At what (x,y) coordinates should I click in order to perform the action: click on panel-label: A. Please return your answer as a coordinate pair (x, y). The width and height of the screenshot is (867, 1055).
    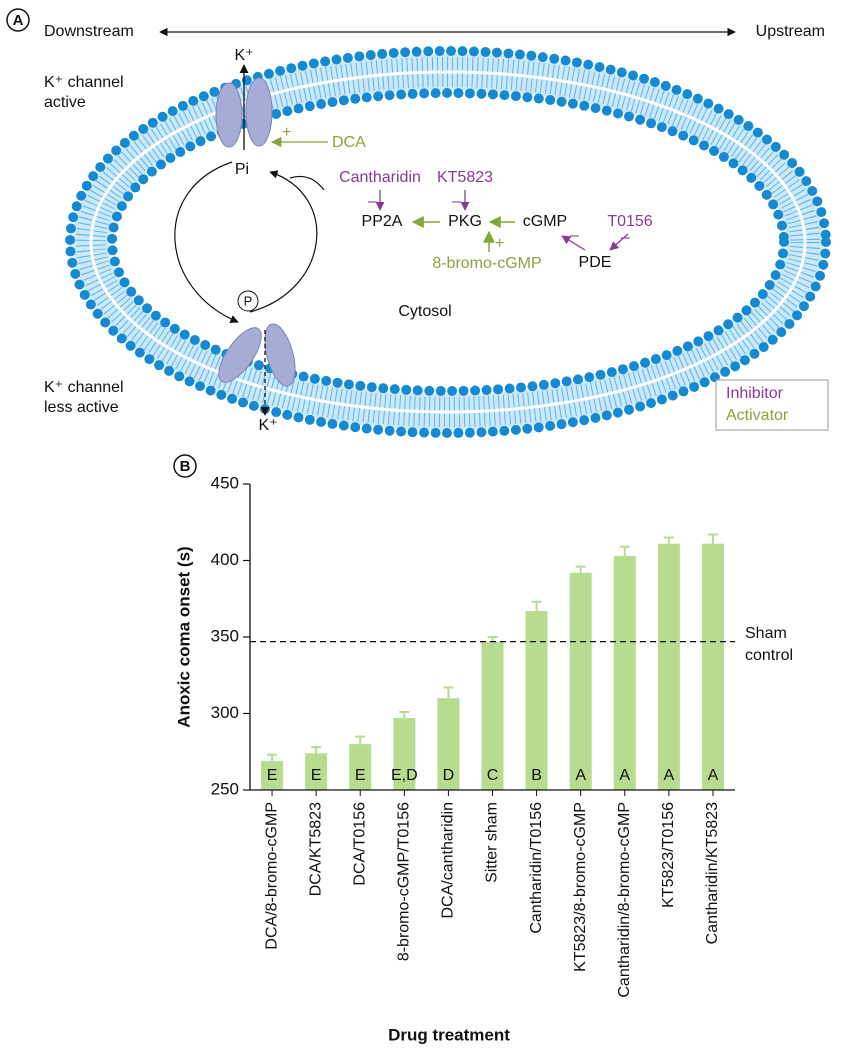
    Looking at the image, I should click on (18, 20).